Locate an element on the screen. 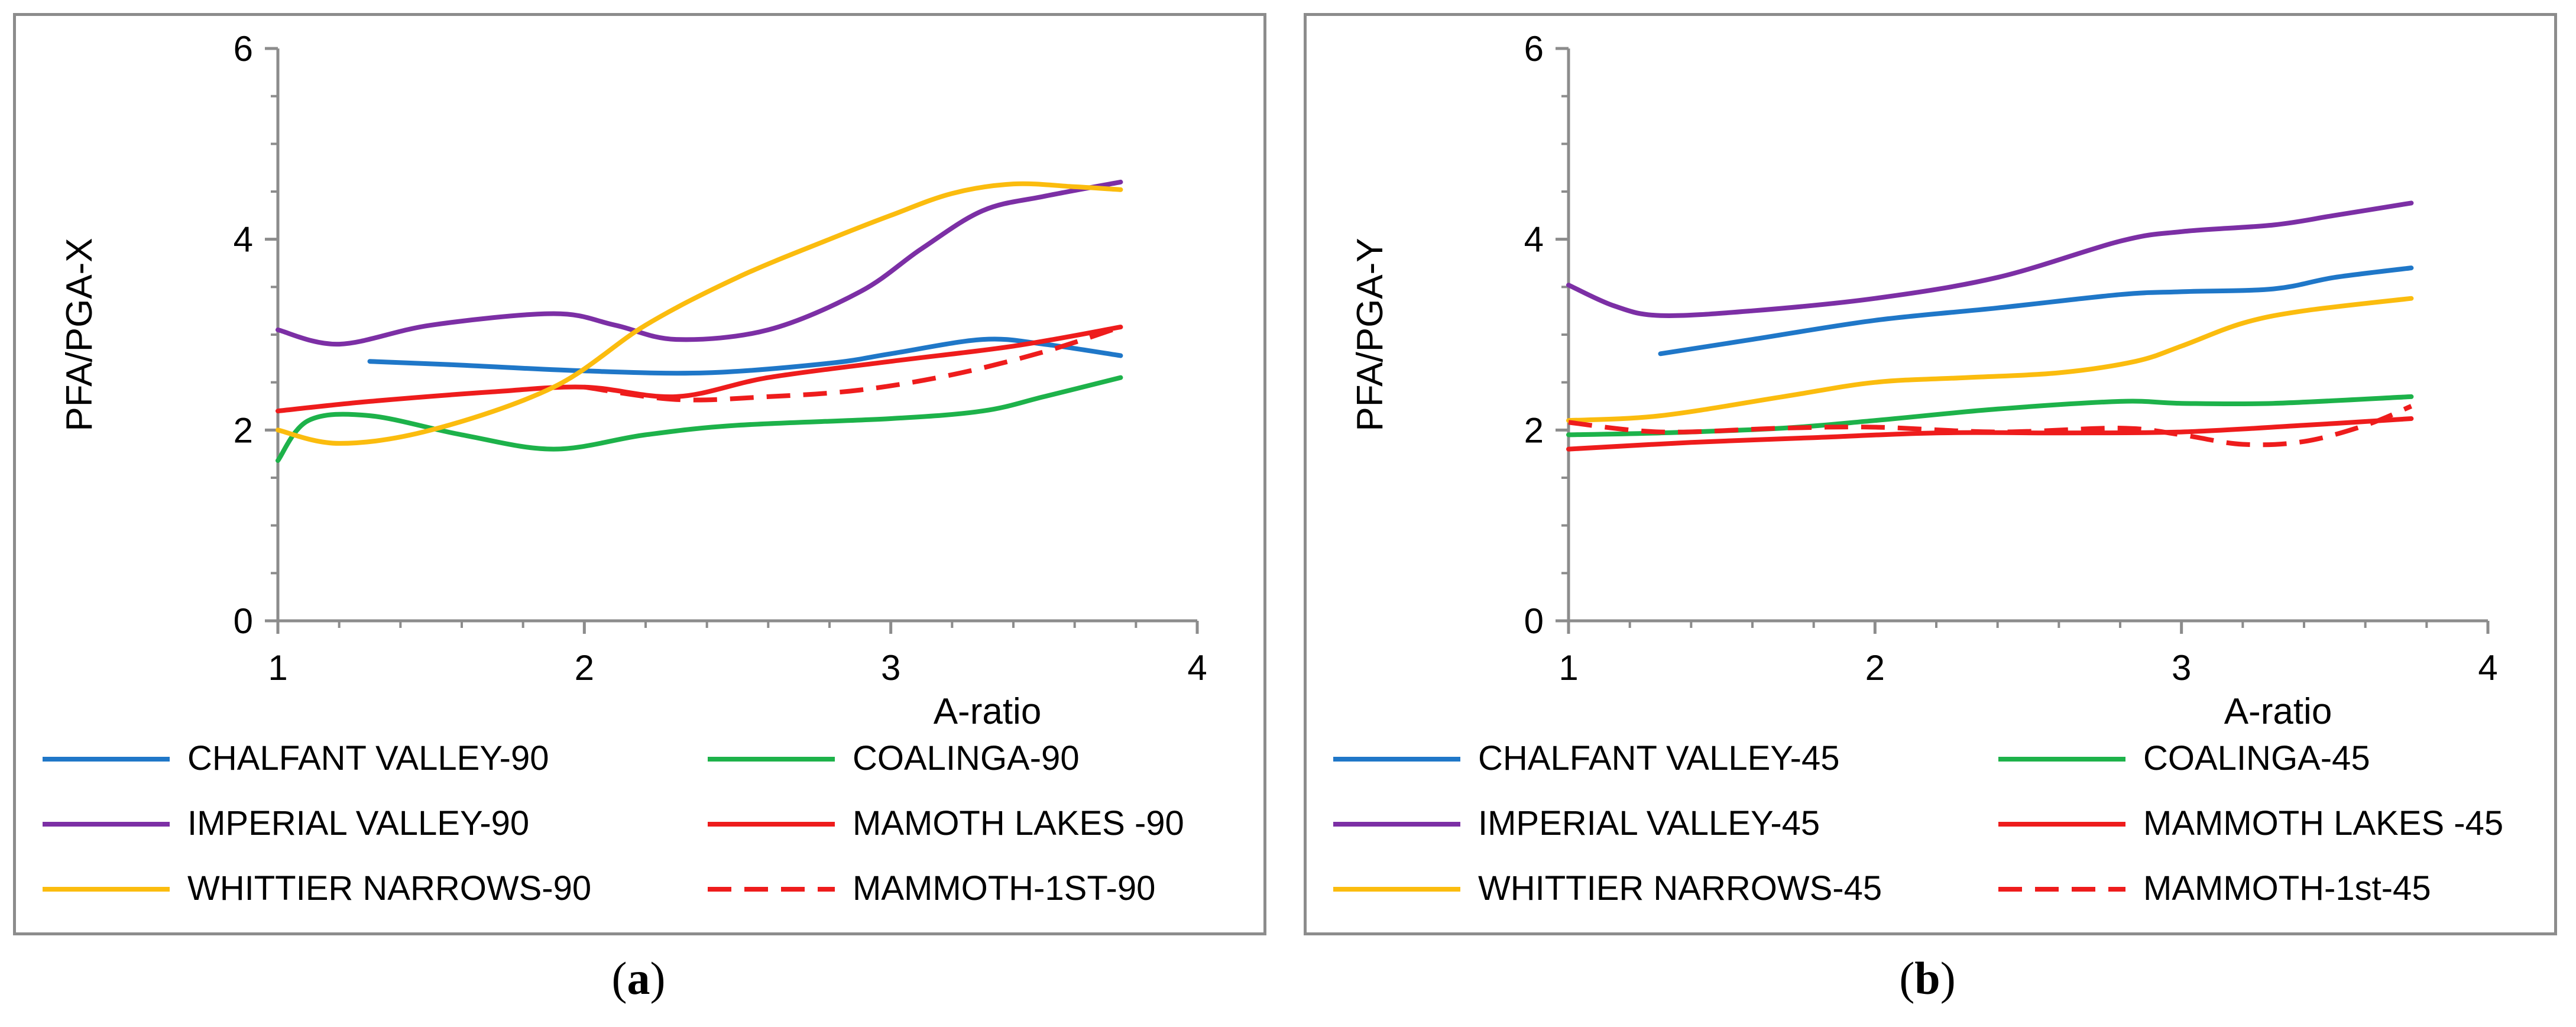 The image size is (2576, 1027). chart1-x-tick-label: 1 is located at coordinates (1568, 668).